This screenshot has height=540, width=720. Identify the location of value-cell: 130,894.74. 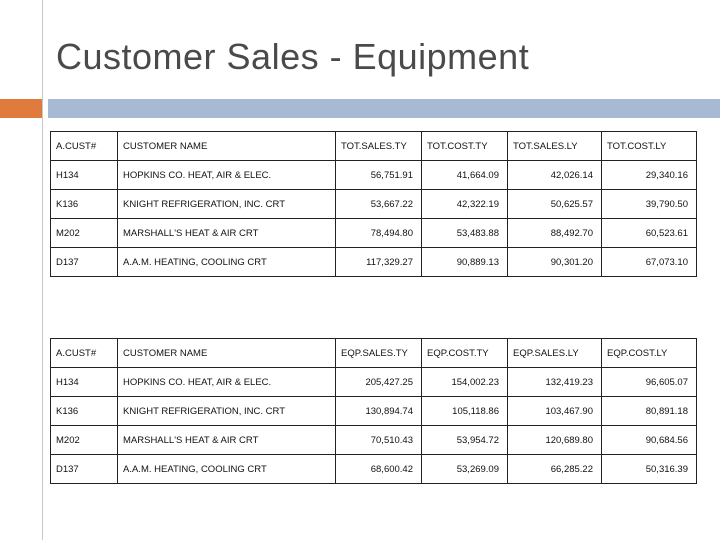
(378, 411).